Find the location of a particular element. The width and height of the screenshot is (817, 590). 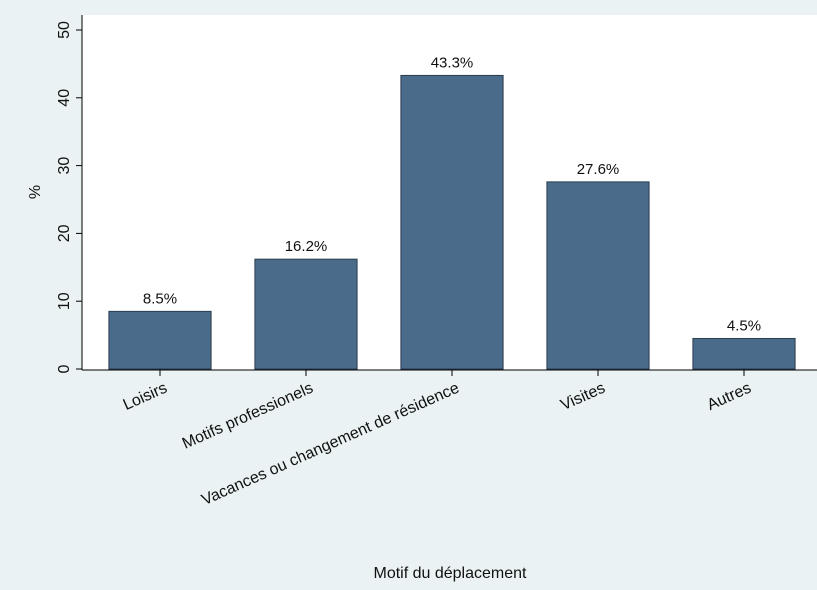

x-axis-title: Motif du déplacement is located at coordinates (451, 573).